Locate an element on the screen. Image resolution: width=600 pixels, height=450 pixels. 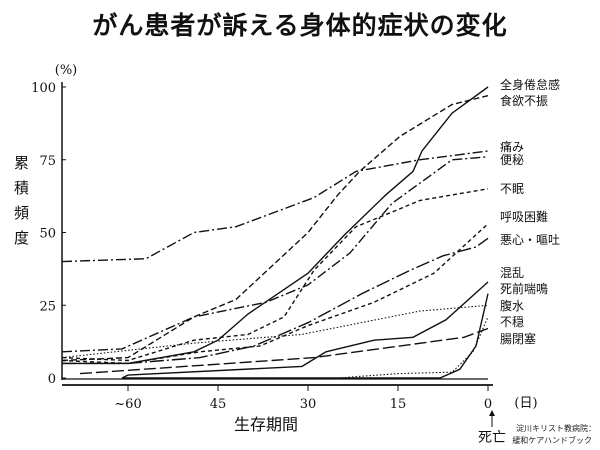
series-label: 全身倦怠感 is located at coordinates (530, 84).